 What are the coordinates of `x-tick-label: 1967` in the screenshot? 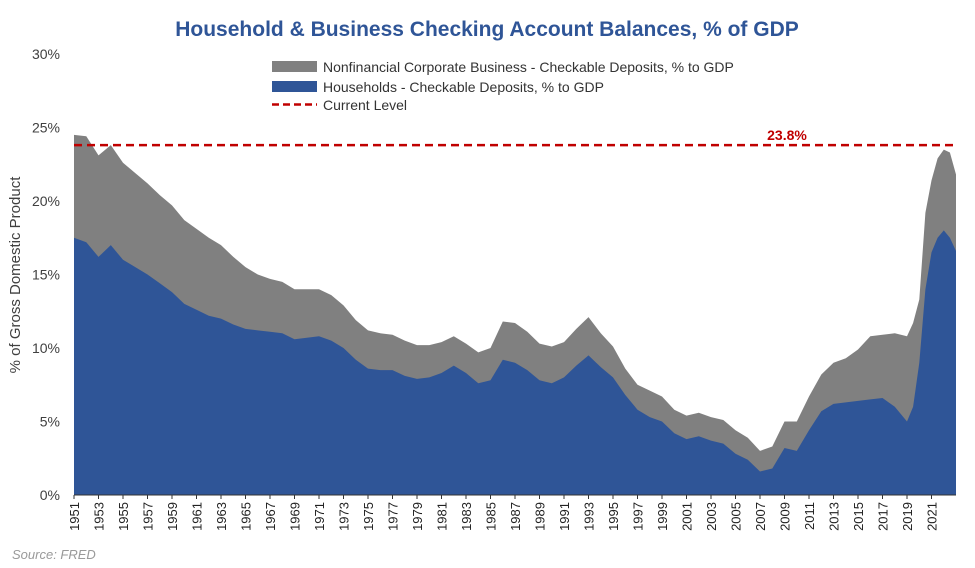 It's located at (270, 516).